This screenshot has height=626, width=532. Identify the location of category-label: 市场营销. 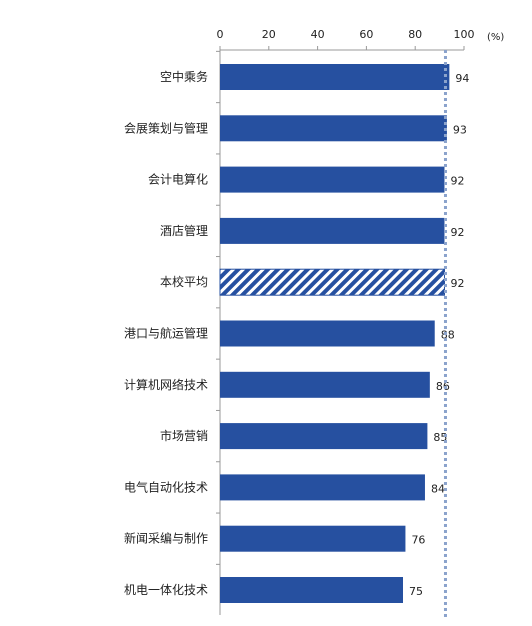
(184, 435).